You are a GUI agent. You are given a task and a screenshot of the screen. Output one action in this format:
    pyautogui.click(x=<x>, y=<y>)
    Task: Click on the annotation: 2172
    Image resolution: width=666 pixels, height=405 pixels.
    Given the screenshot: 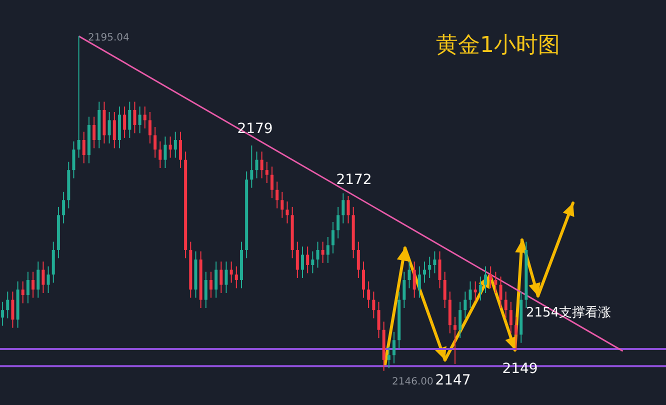 What is the action you would take?
    pyautogui.click(x=354, y=180)
    